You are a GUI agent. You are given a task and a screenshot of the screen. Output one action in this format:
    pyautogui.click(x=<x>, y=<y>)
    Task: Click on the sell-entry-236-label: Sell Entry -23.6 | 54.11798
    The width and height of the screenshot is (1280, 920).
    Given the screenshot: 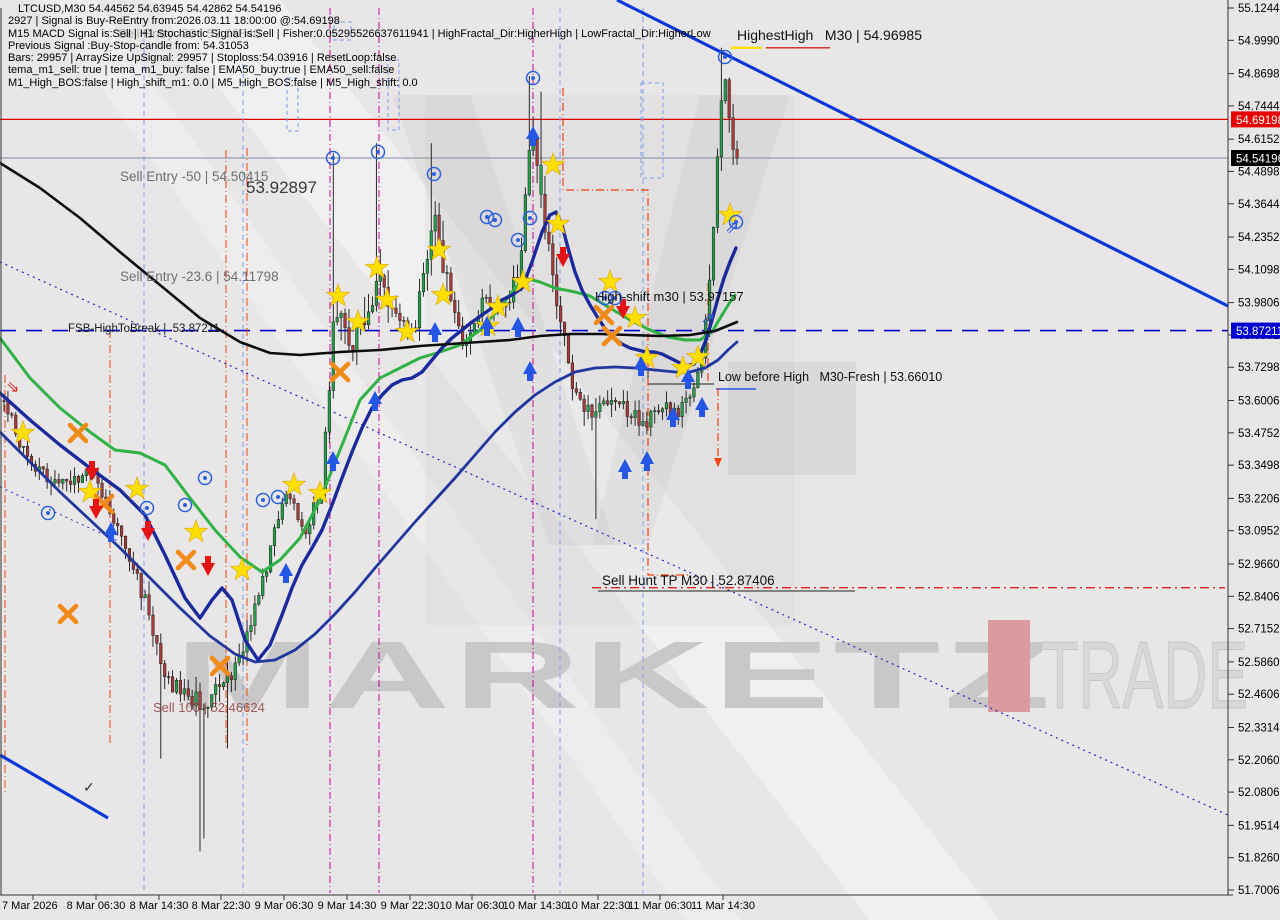 What is the action you would take?
    pyautogui.click(x=199, y=276)
    